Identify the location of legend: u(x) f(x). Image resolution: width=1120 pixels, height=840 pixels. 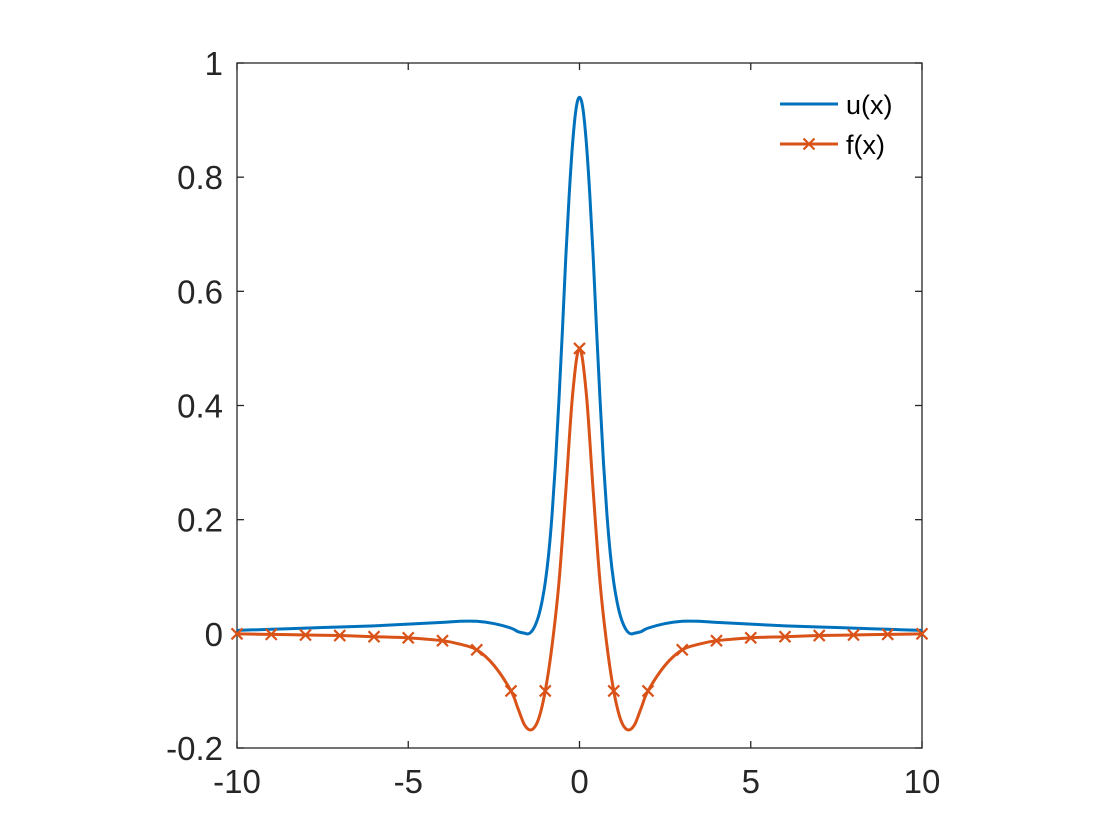
(836, 125).